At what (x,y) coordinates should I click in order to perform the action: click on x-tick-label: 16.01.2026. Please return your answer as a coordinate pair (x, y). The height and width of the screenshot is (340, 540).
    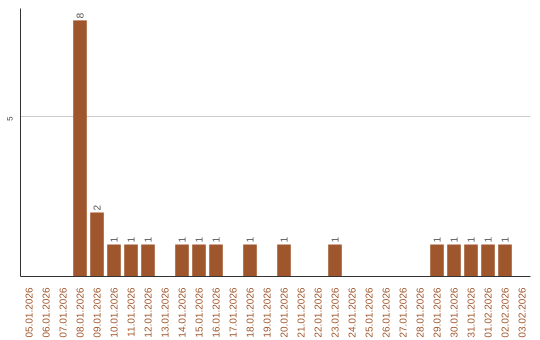
    Looking at the image, I should click on (217, 312).